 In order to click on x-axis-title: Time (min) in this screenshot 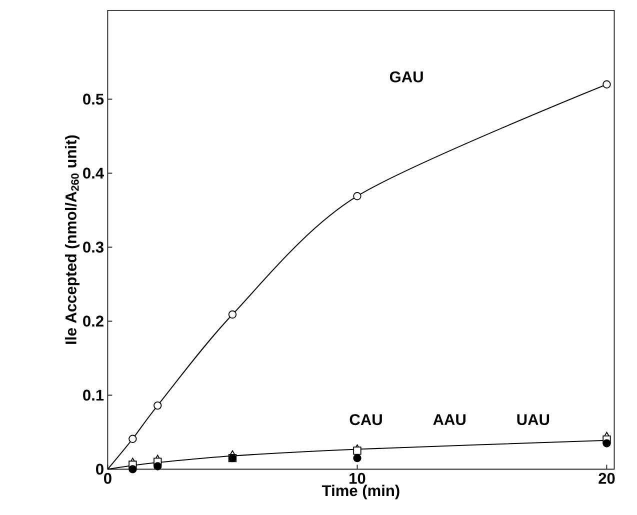, I will do `click(361, 492)`.